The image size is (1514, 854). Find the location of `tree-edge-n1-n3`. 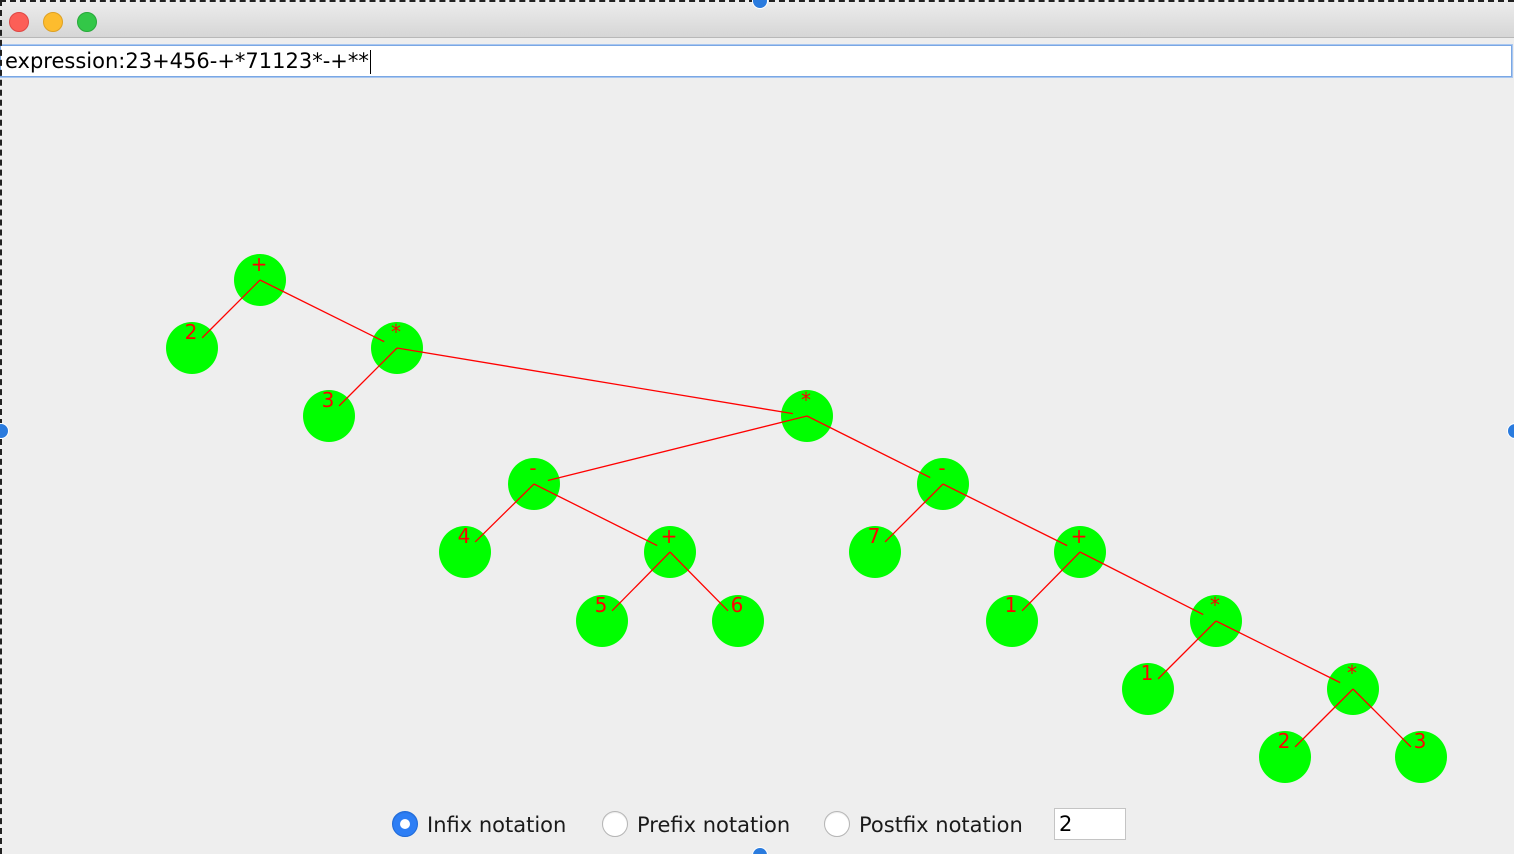

tree-edge-n1-n3 is located at coordinates (322, 311).